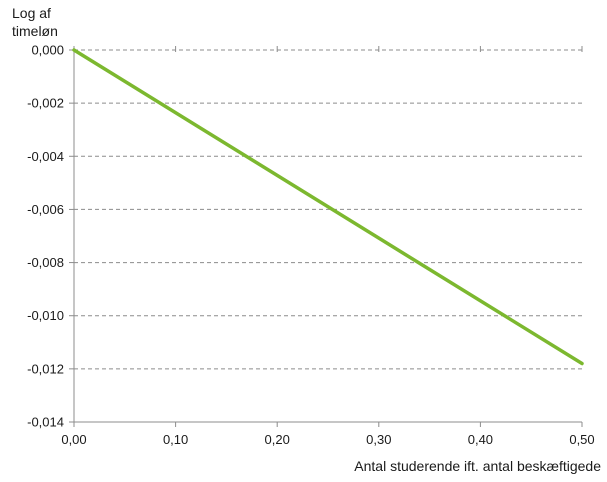 Image resolution: width=607 pixels, height=482 pixels. I want to click on x-tick-label: 0,50, so click(581, 439).